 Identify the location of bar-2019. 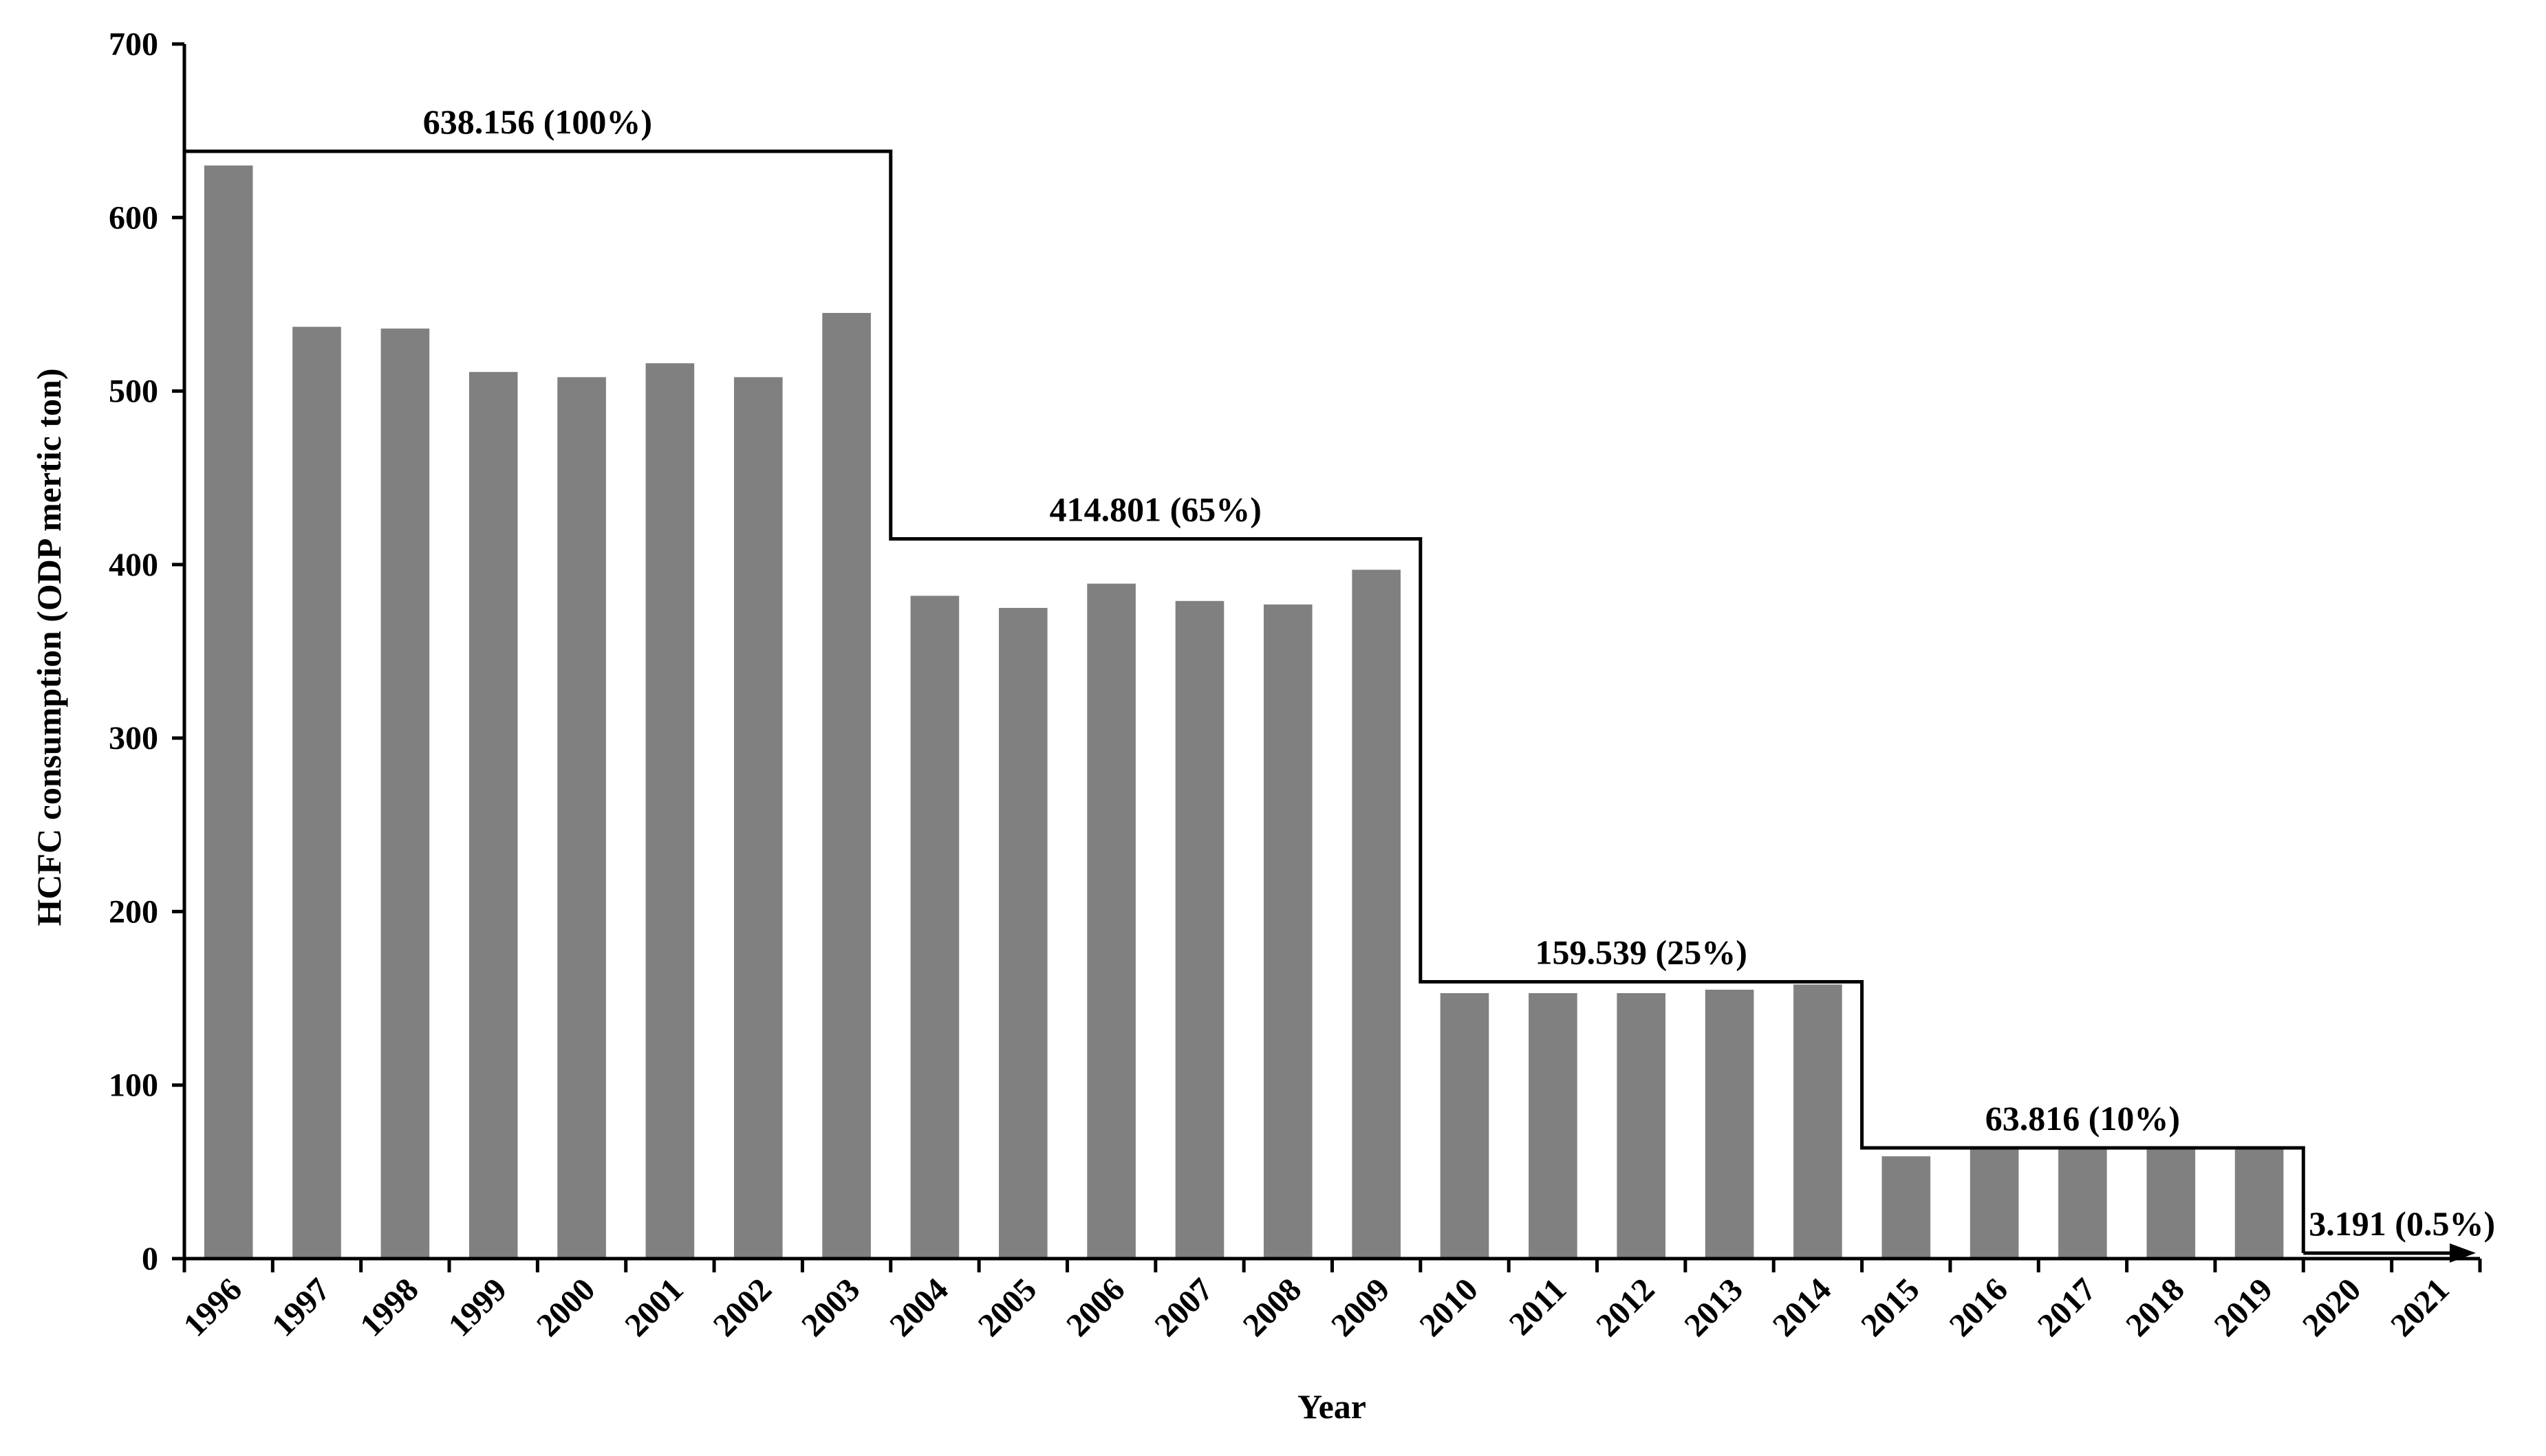
(2259, 1204).